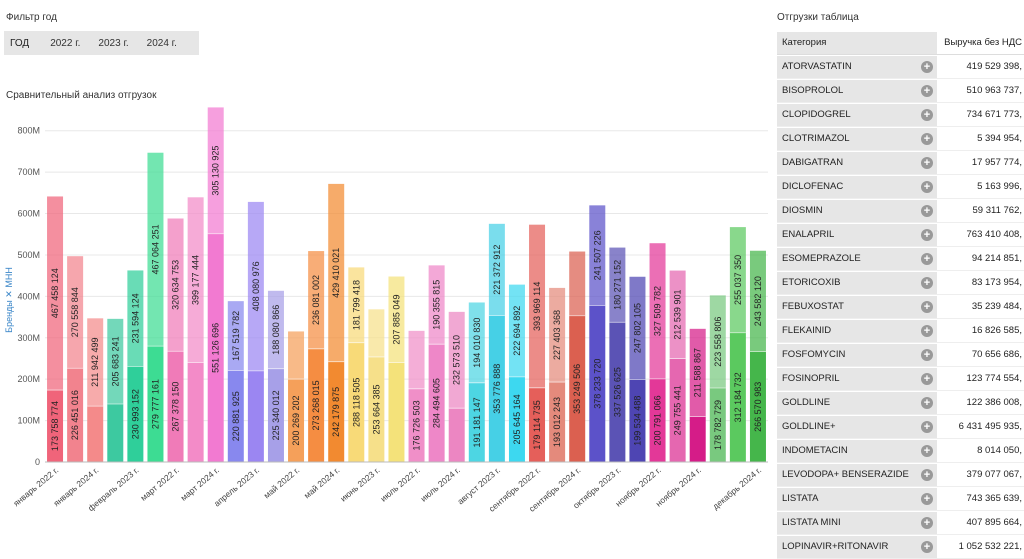  Describe the element at coordinates (857, 114) in the screenshot. I see `category-cell: CLOPIDOGREL +` at that location.